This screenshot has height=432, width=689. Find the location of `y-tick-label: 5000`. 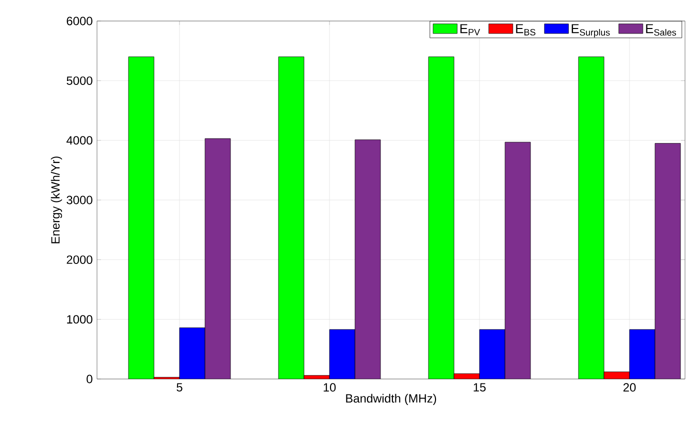

y-tick-label: 5000 is located at coordinates (79, 80).